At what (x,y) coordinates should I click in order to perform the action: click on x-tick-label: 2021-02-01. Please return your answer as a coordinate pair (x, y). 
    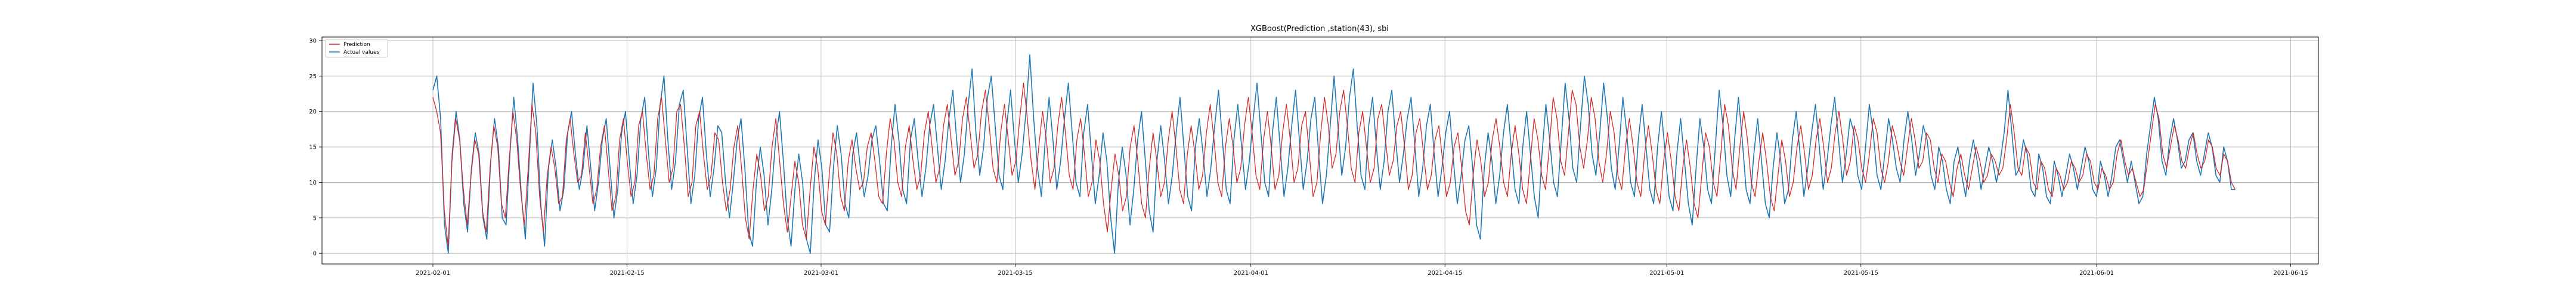
    Looking at the image, I should click on (433, 273).